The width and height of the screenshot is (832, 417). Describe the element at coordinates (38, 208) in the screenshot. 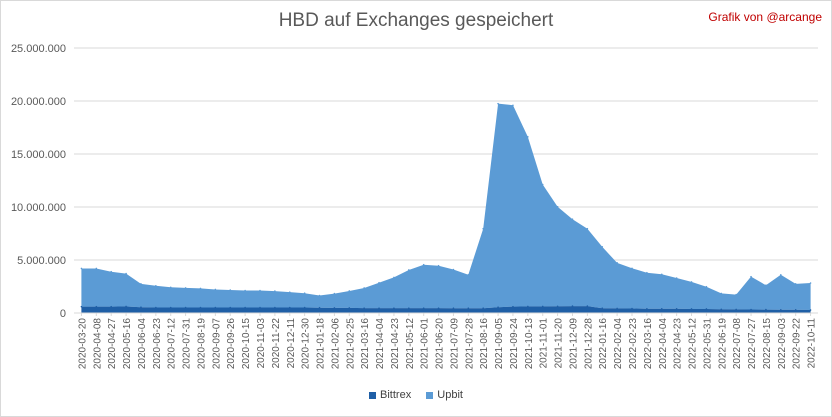

I see `y-tick-label: 10.000.000` at that location.